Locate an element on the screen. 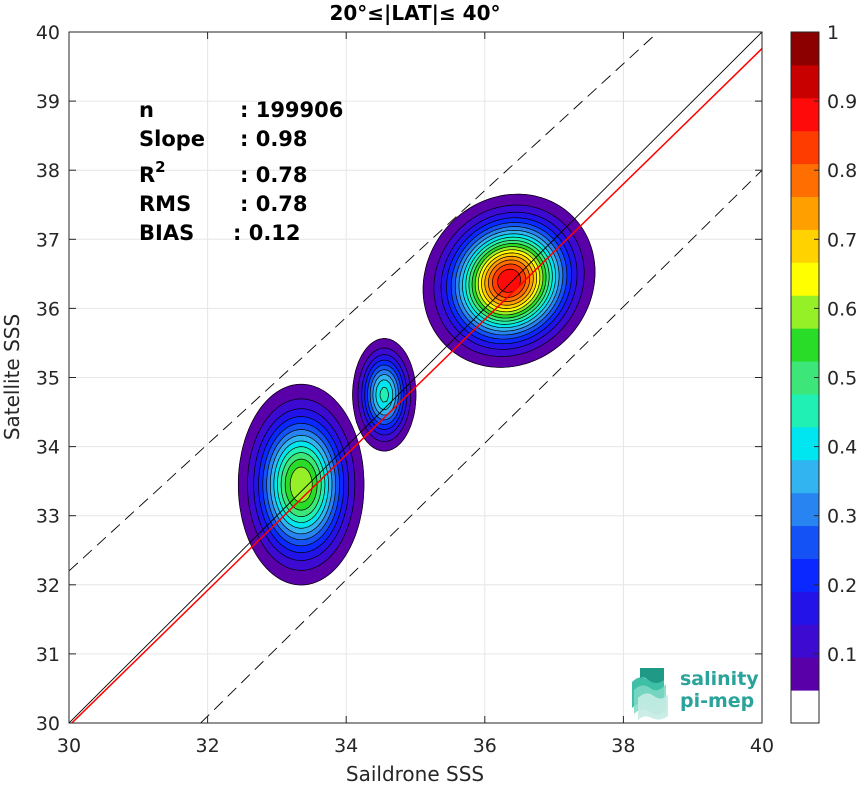  colorbar-tick-label: 0.2 is located at coordinates (842, 586).